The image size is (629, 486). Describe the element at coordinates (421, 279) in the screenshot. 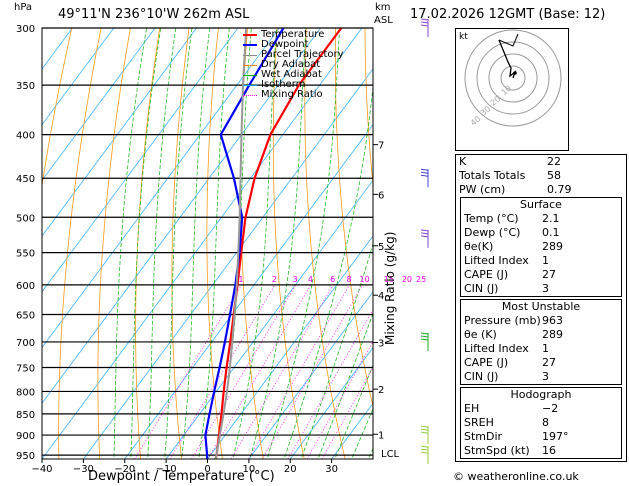

I see `mixing-ratio-label: 25` at that location.